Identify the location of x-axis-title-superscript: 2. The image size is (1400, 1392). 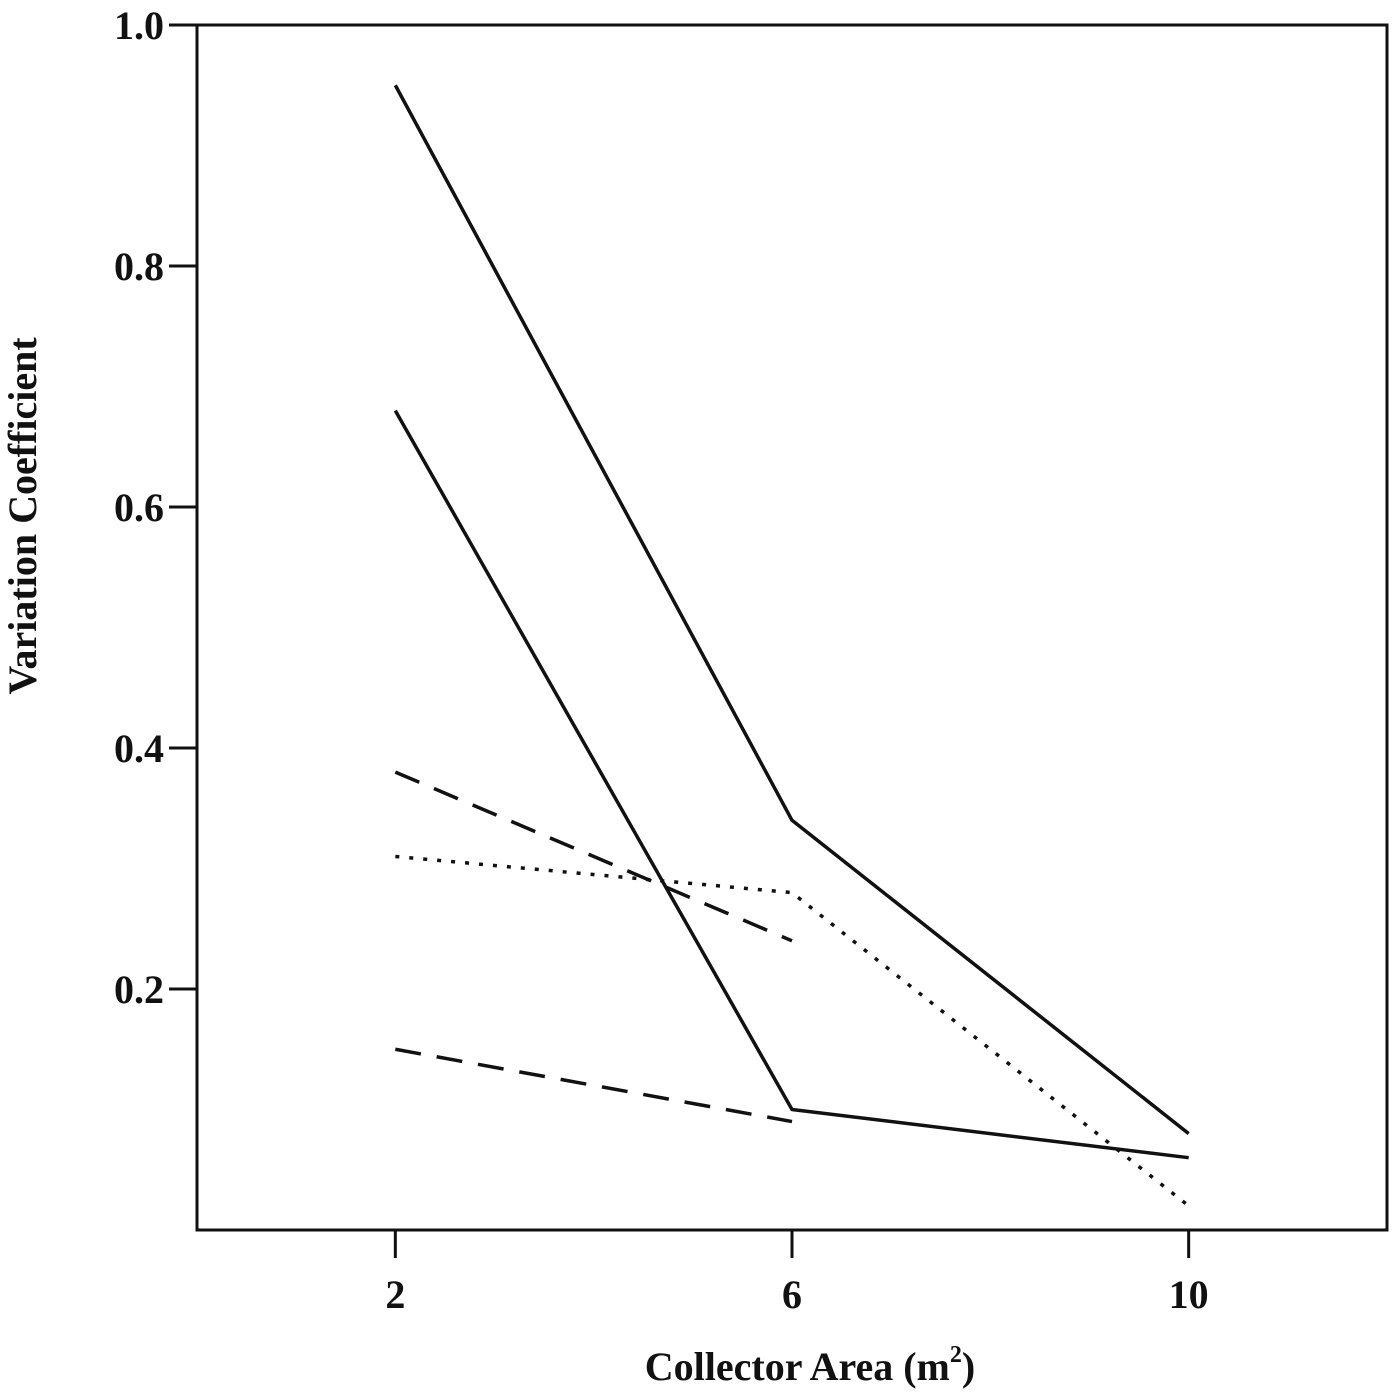
(956, 1355).